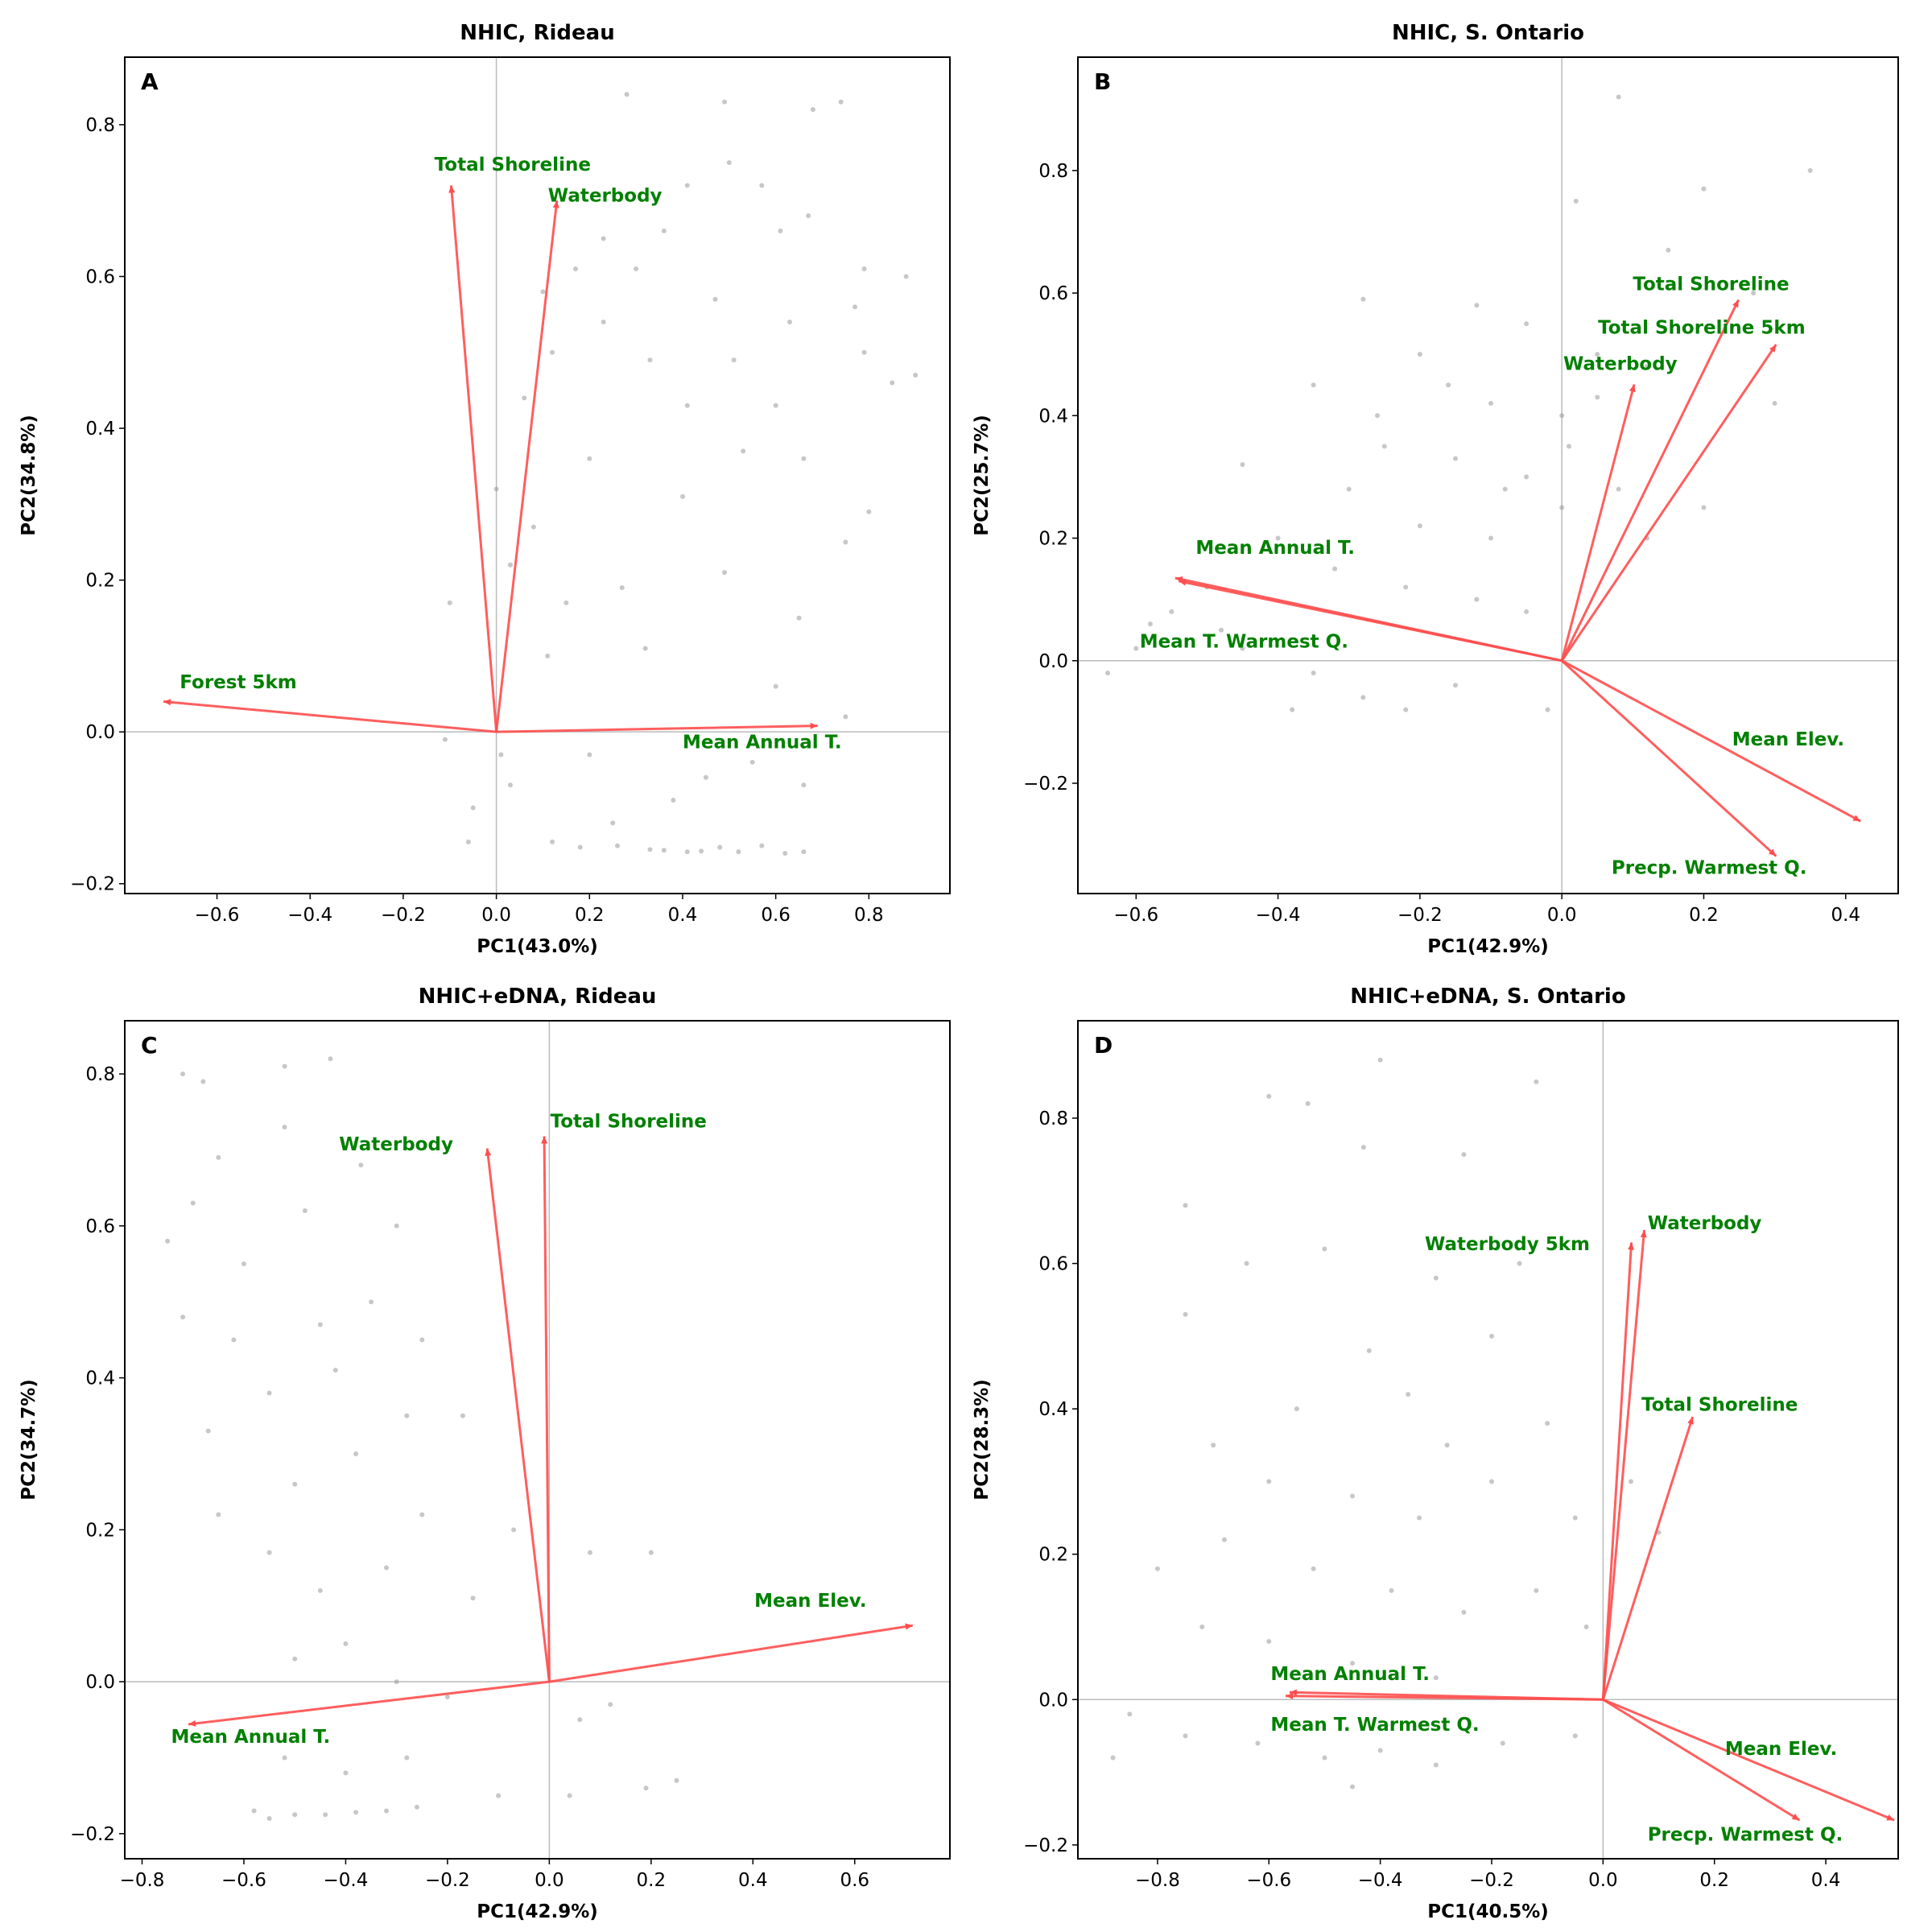 The width and height of the screenshot is (1932, 1932). I want to click on loading-label: Mean T. Warmest Q., so click(1374, 1725).